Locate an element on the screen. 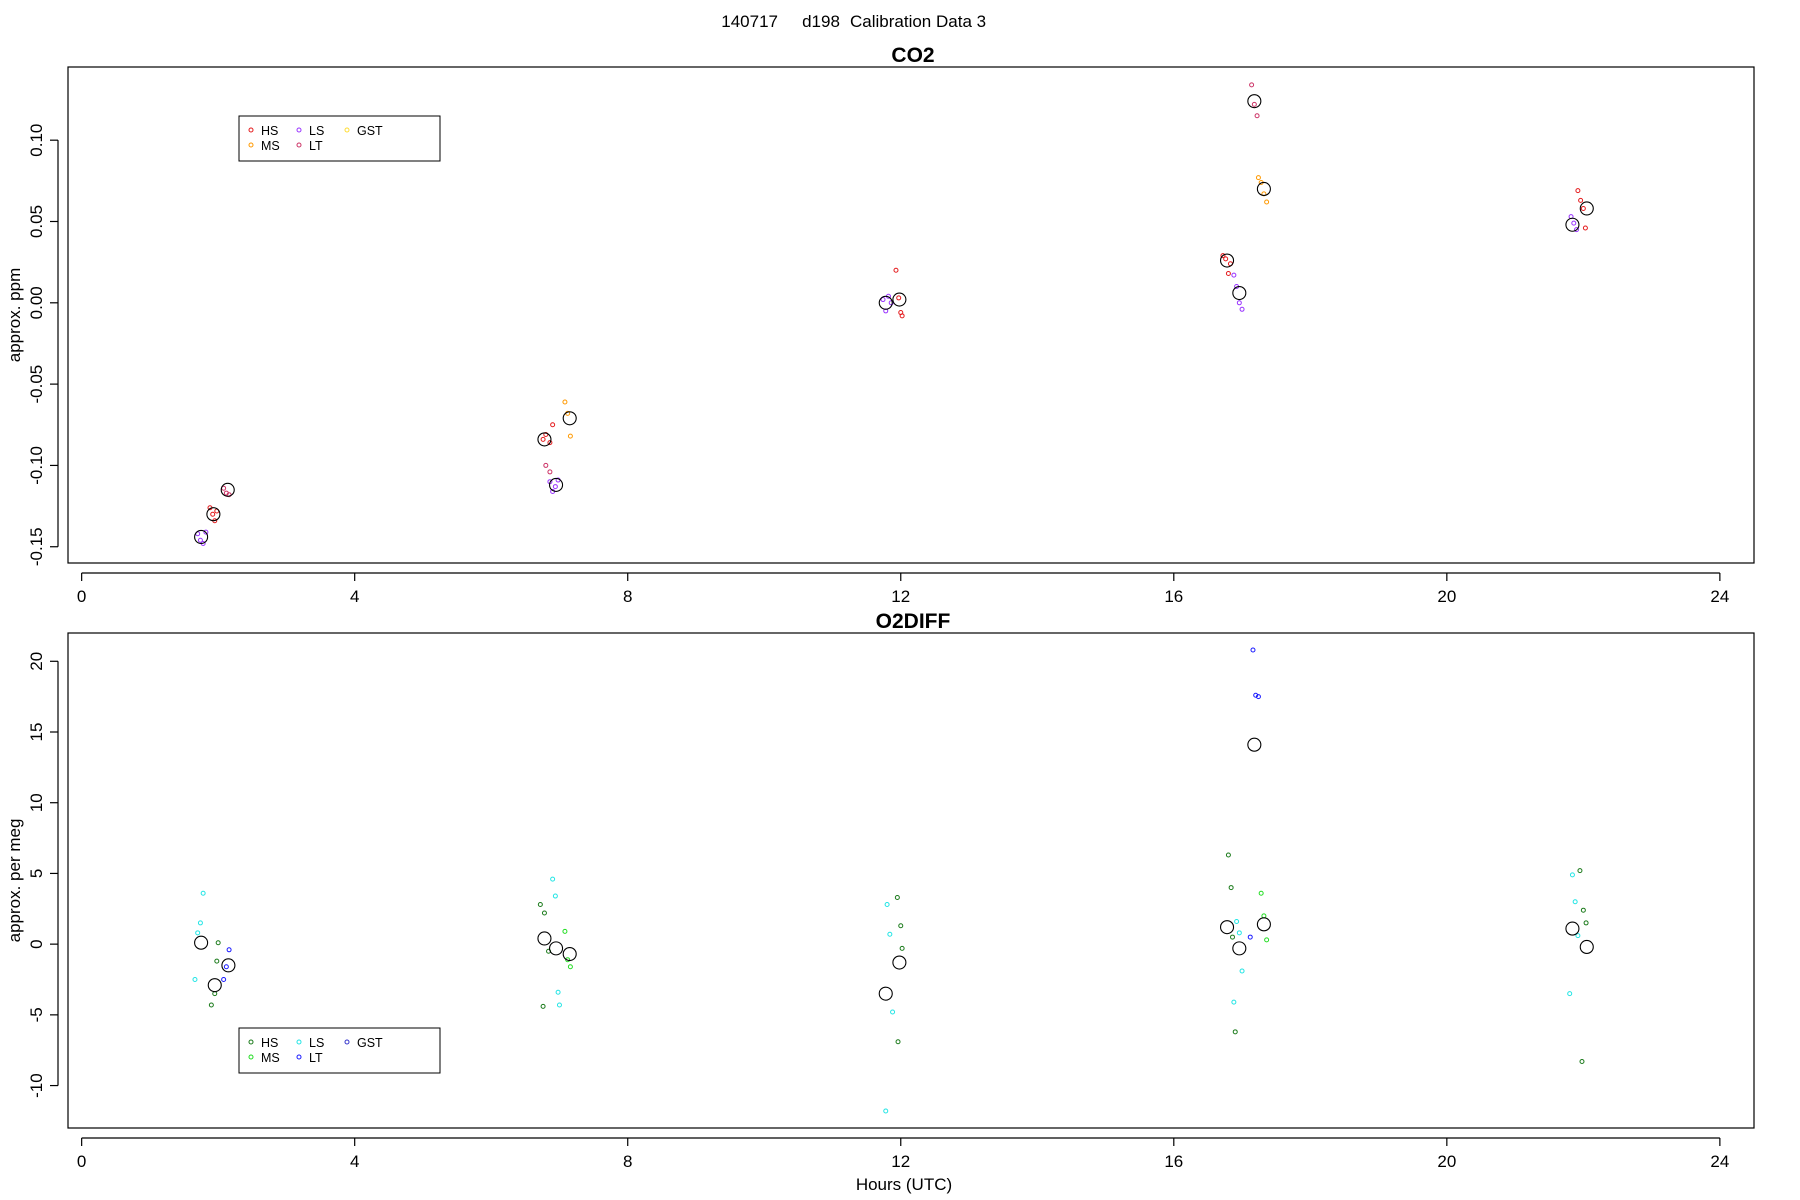 The image size is (1800, 1200). o2diff-legend-label-ls: LS is located at coordinates (316, 1043).